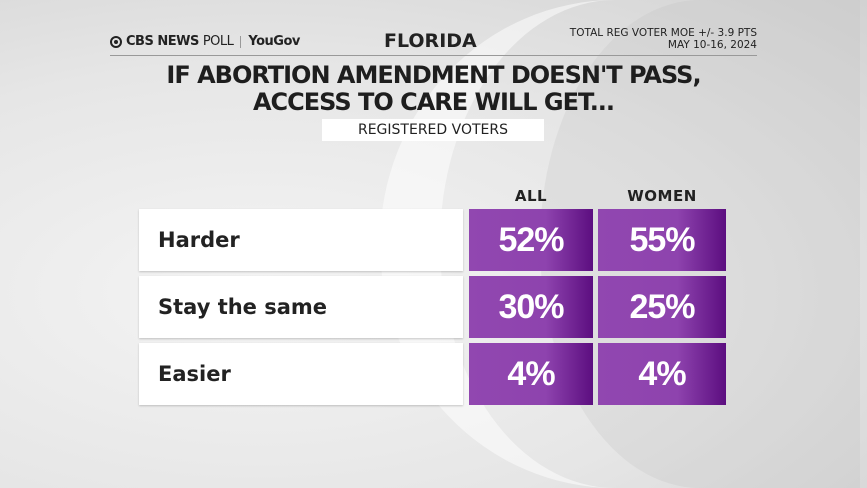 This screenshot has width=867, height=488. What do you see at coordinates (433, 130) in the screenshot?
I see `chart-subtitle: REGISTERED VOTERS` at bounding box center [433, 130].